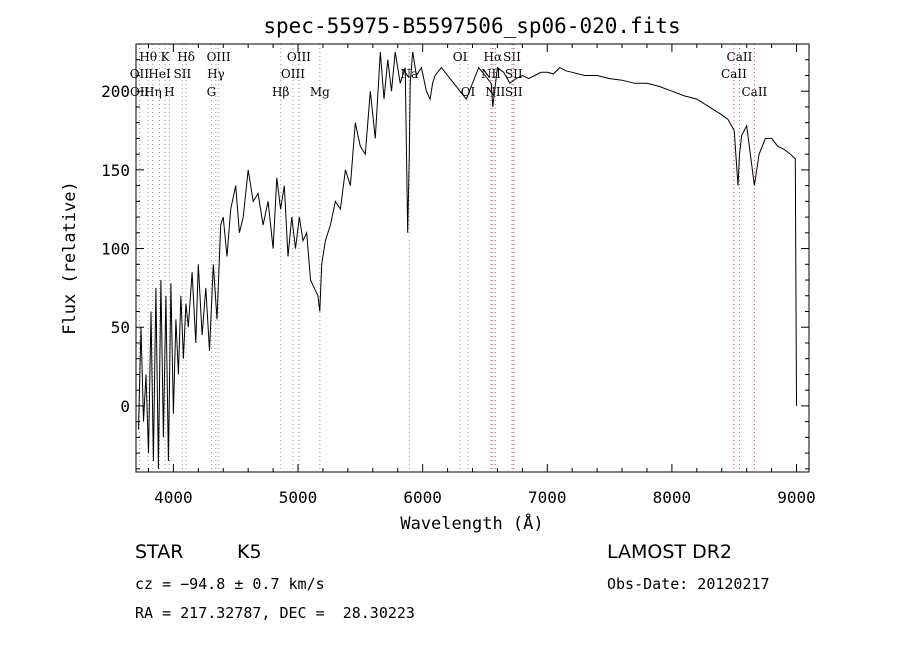 Image resolution: width=900 pixels, height=650 pixels. I want to click on line-marker-label: K, so click(166, 57).